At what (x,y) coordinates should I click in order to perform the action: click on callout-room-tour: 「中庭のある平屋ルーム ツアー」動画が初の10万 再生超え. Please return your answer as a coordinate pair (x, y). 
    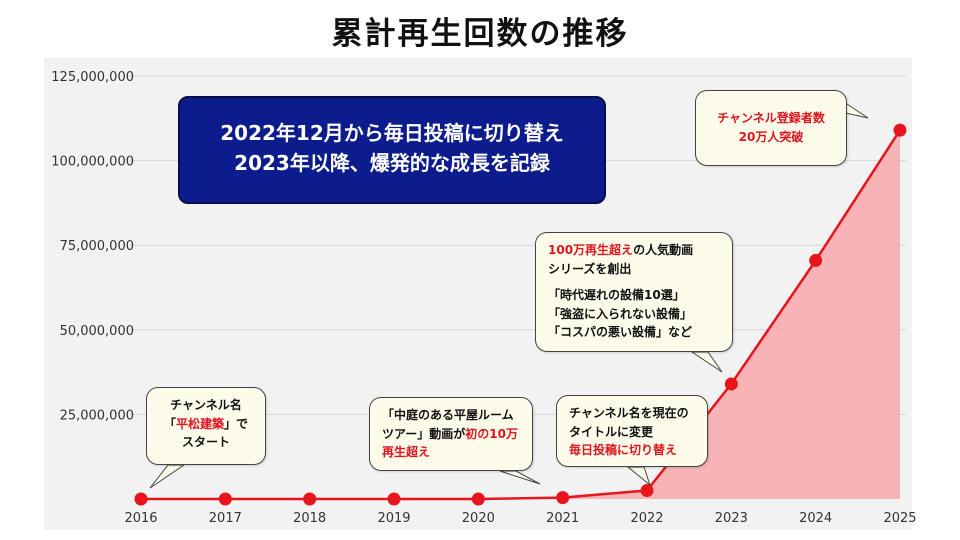
    Looking at the image, I should click on (451, 434).